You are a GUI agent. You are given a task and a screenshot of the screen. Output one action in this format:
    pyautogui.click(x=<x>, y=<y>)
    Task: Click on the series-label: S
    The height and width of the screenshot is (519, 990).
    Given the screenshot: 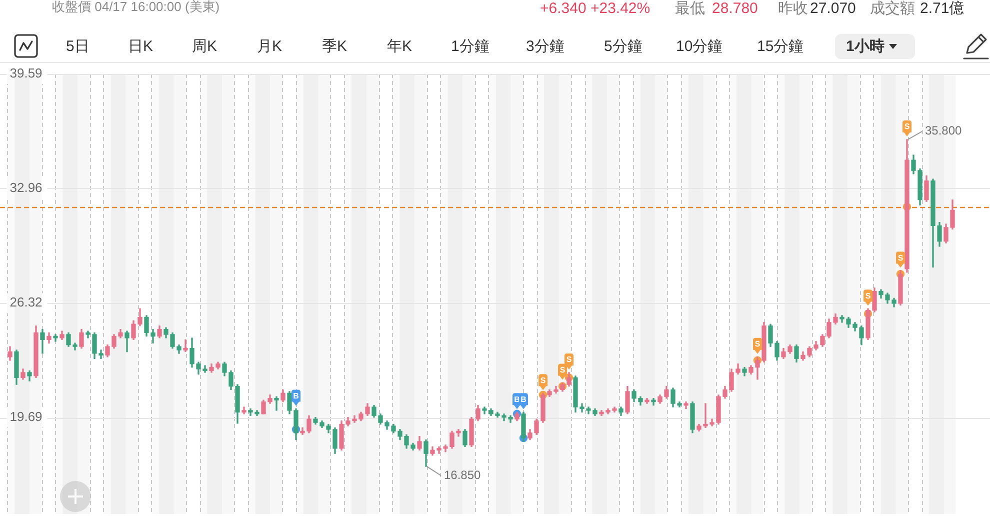 What is the action you would take?
    pyautogui.click(x=563, y=370)
    